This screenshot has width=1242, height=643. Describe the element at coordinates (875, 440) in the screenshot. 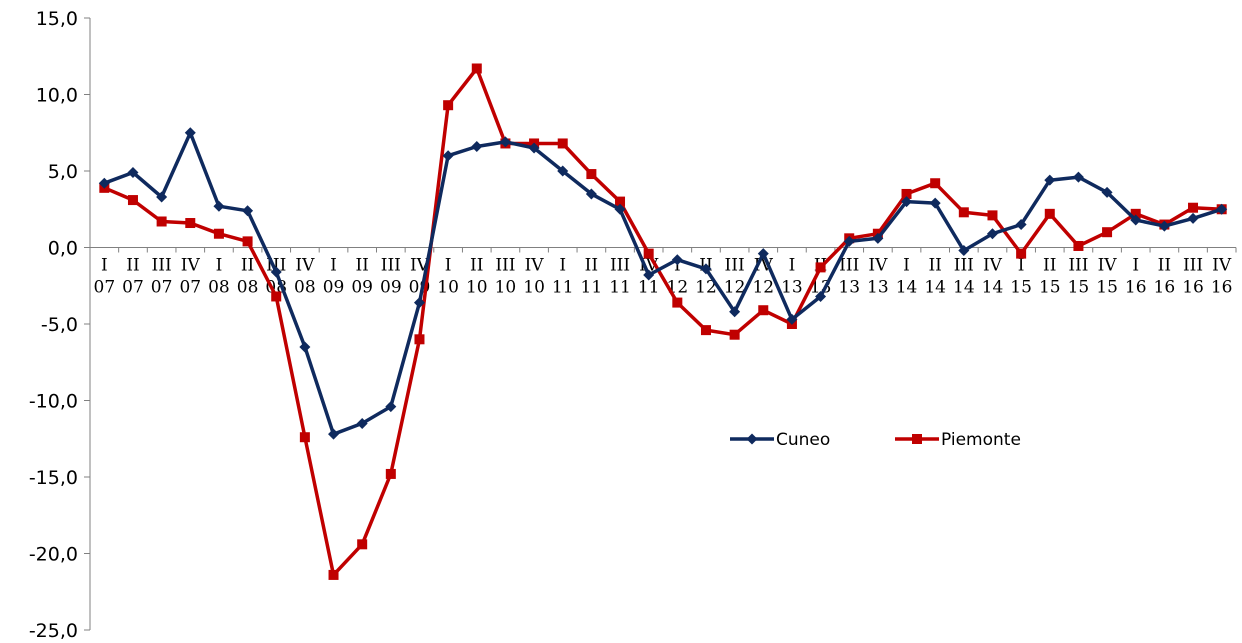

I see `legend: Cuneo Piemonte` at that location.